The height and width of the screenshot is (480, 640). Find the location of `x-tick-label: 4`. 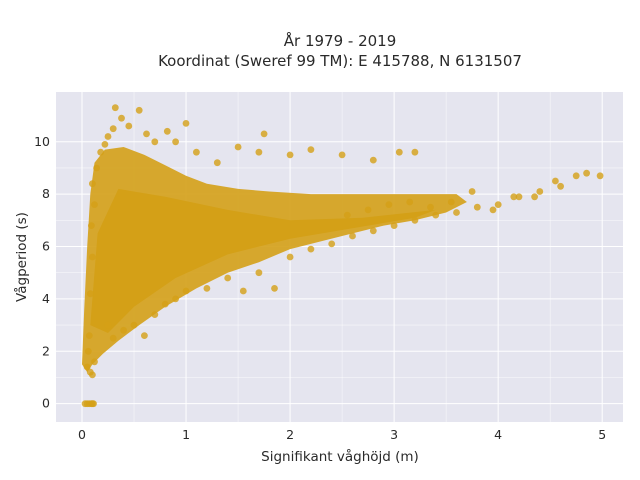

x-tick-label: 4 is located at coordinates (498, 434).